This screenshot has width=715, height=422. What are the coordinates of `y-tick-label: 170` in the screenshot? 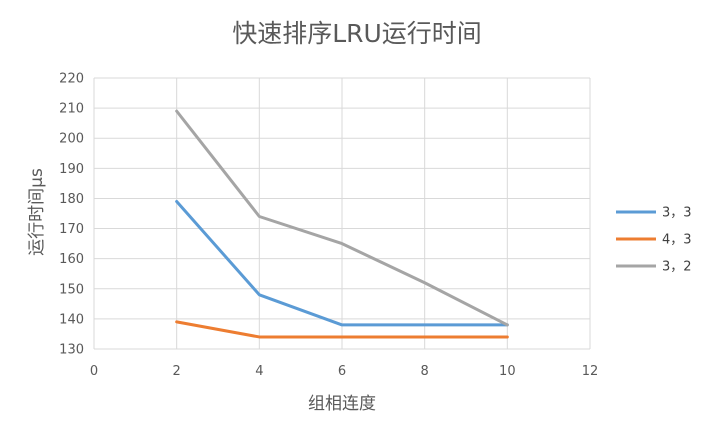 It's located at (71, 229).